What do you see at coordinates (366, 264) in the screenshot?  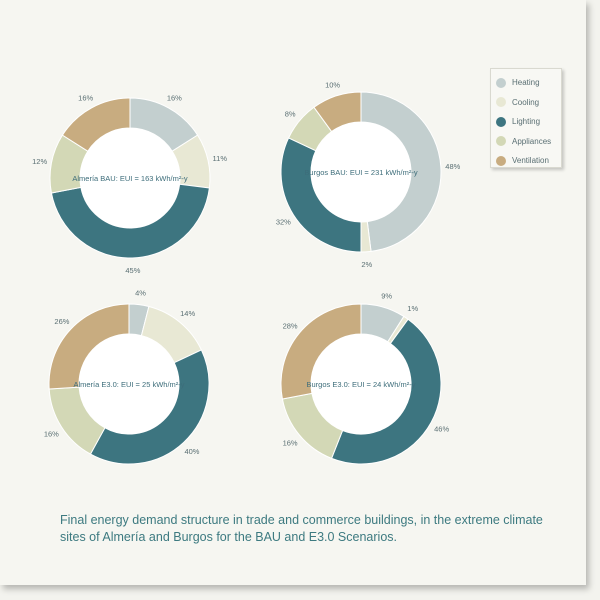 I see `value-label-cooling: 2%` at bounding box center [366, 264].